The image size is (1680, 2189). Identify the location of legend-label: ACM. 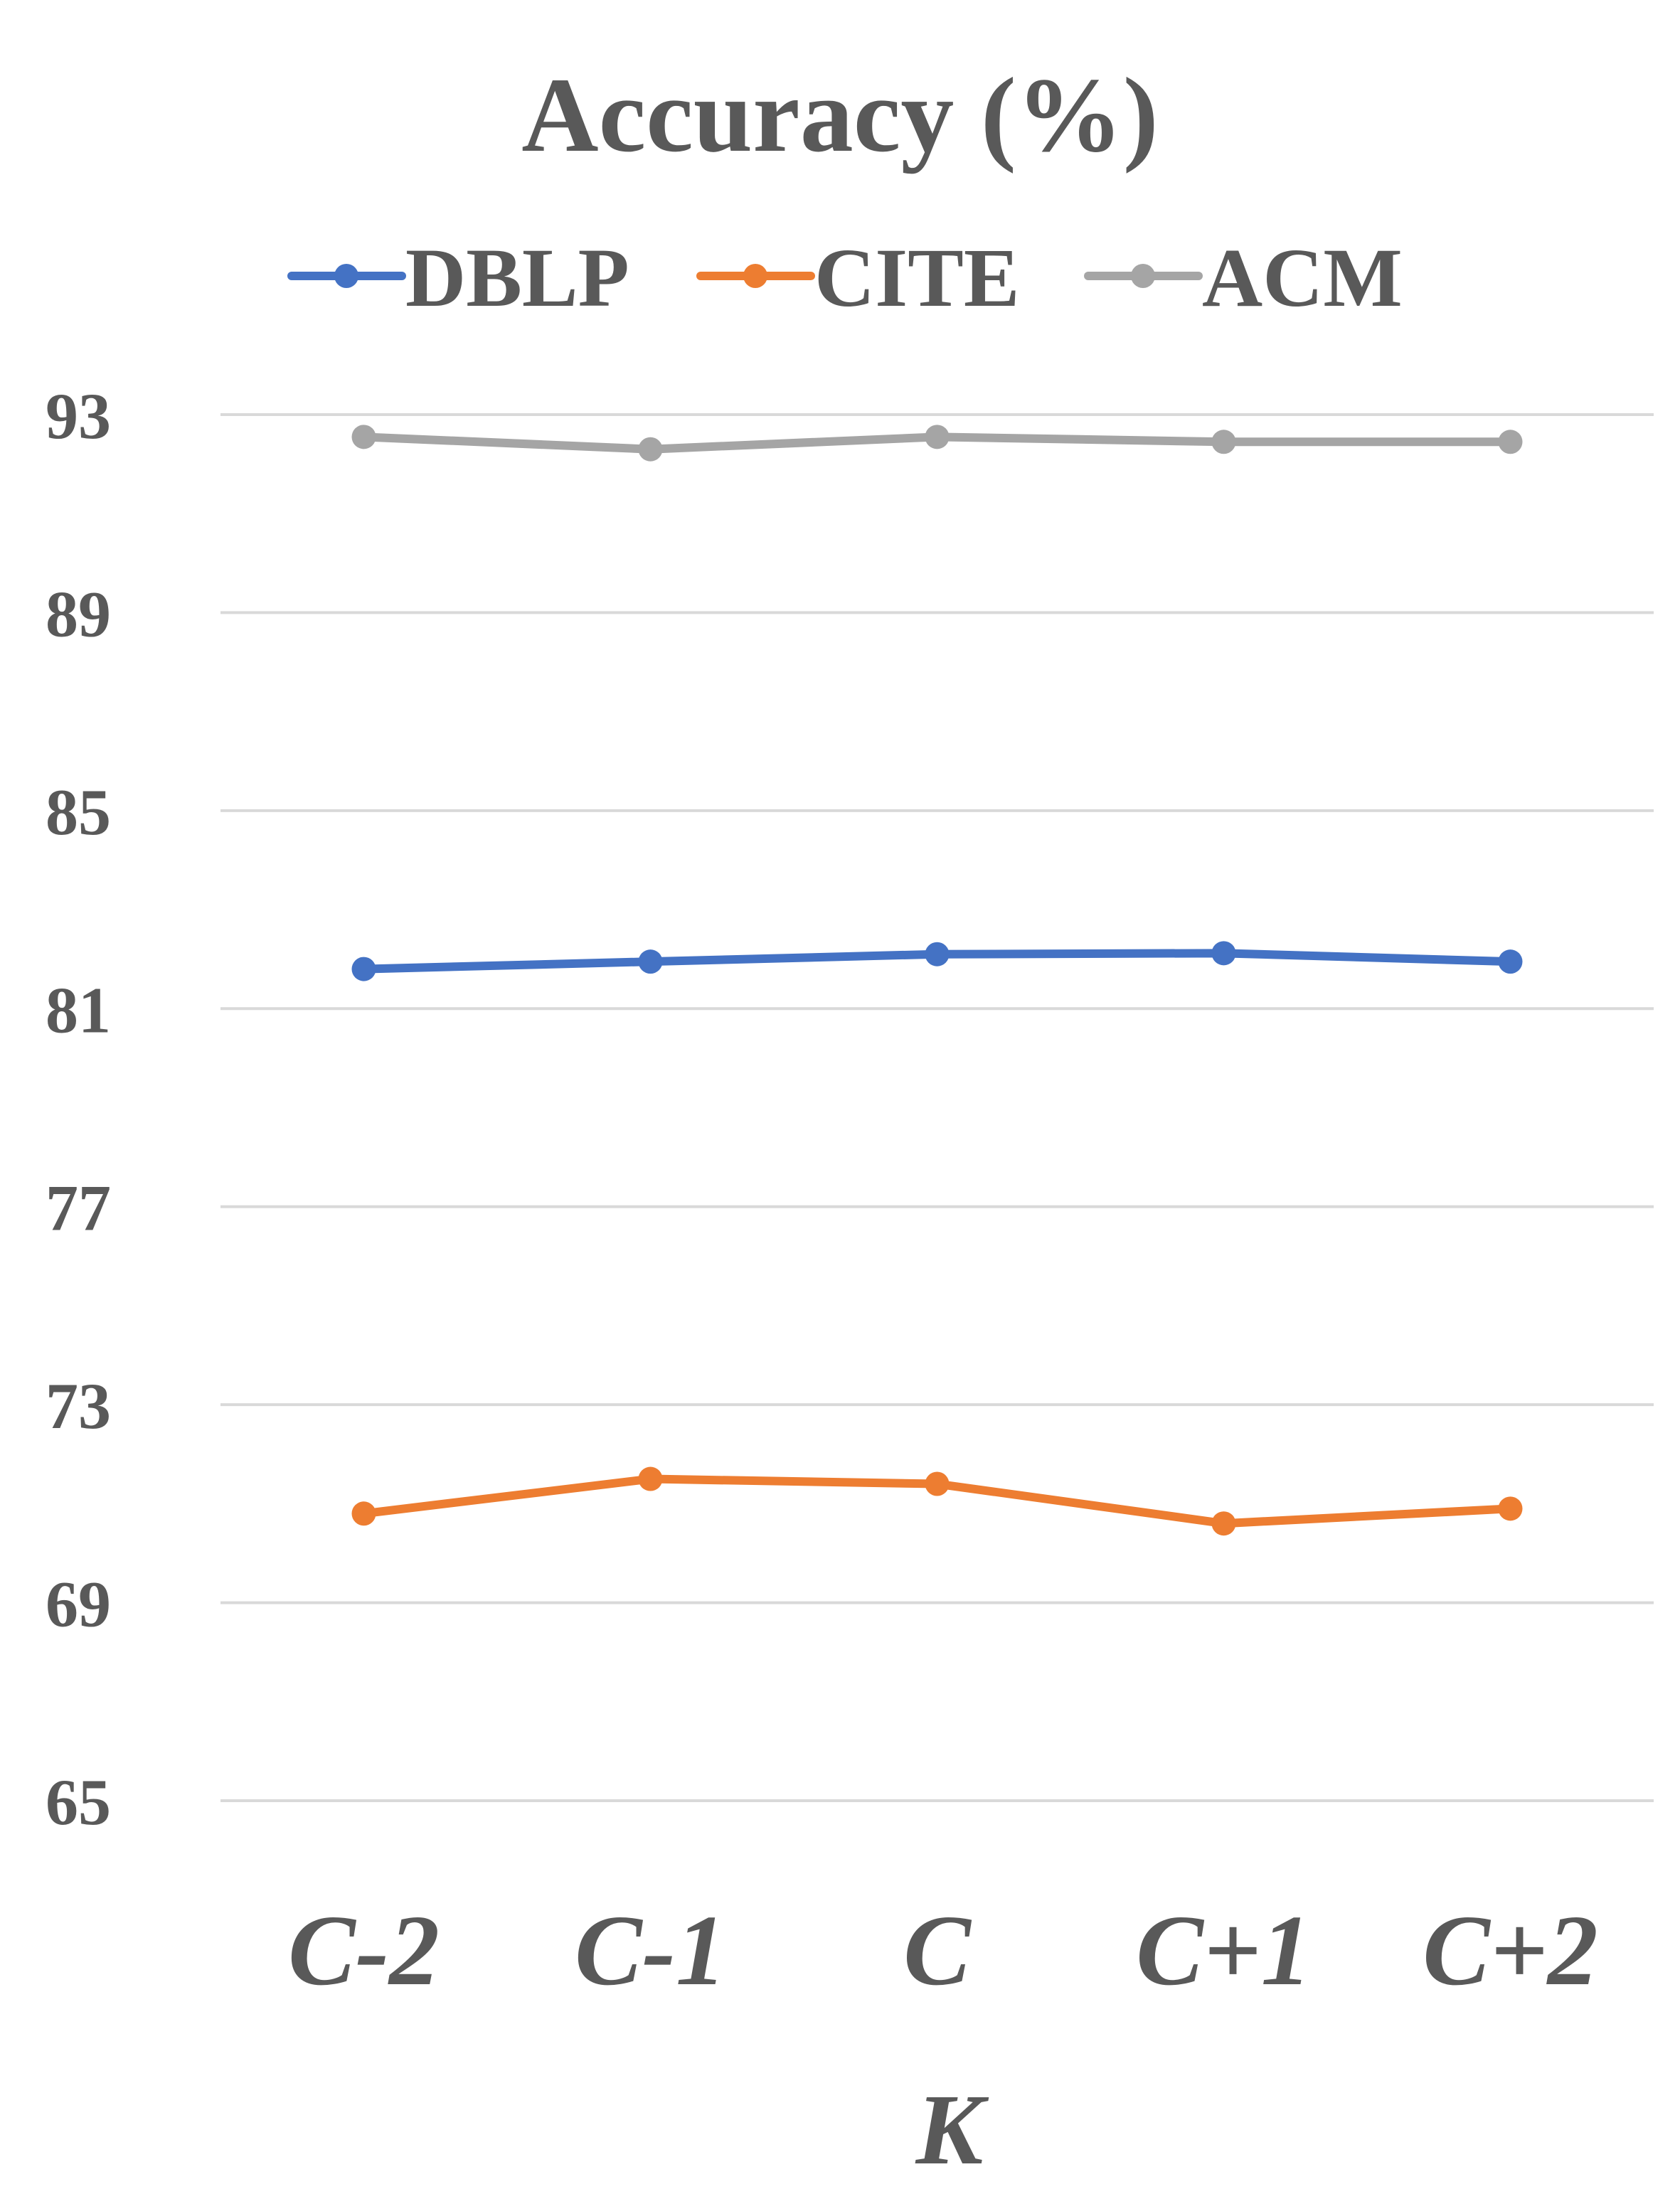
(1302, 277).